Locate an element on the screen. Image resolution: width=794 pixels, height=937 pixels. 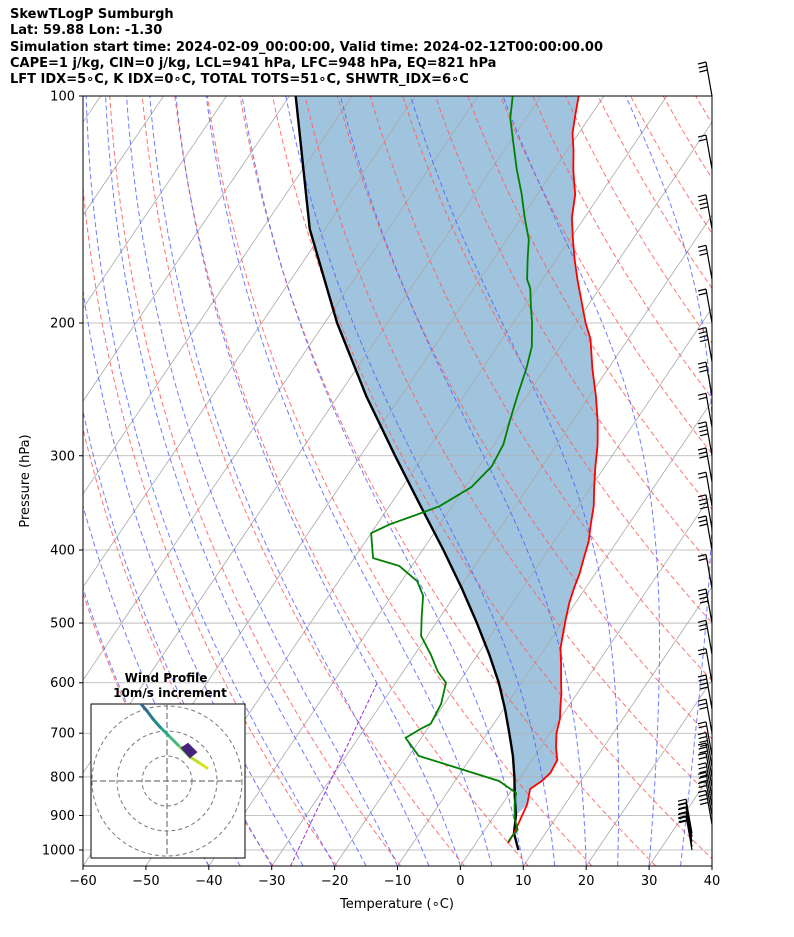
hodograph-inset: Wind Profile 10m/s increment is located at coordinates (168, 765).